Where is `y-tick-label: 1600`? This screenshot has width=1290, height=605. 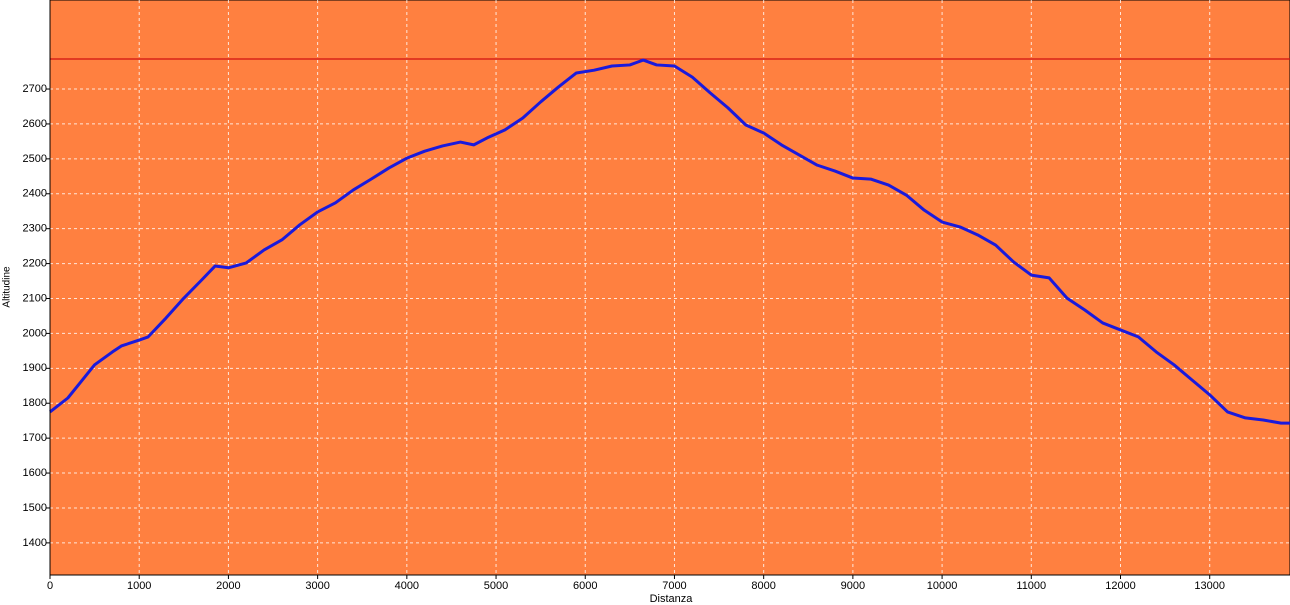
y-tick-label: 1600 is located at coordinates (35, 473).